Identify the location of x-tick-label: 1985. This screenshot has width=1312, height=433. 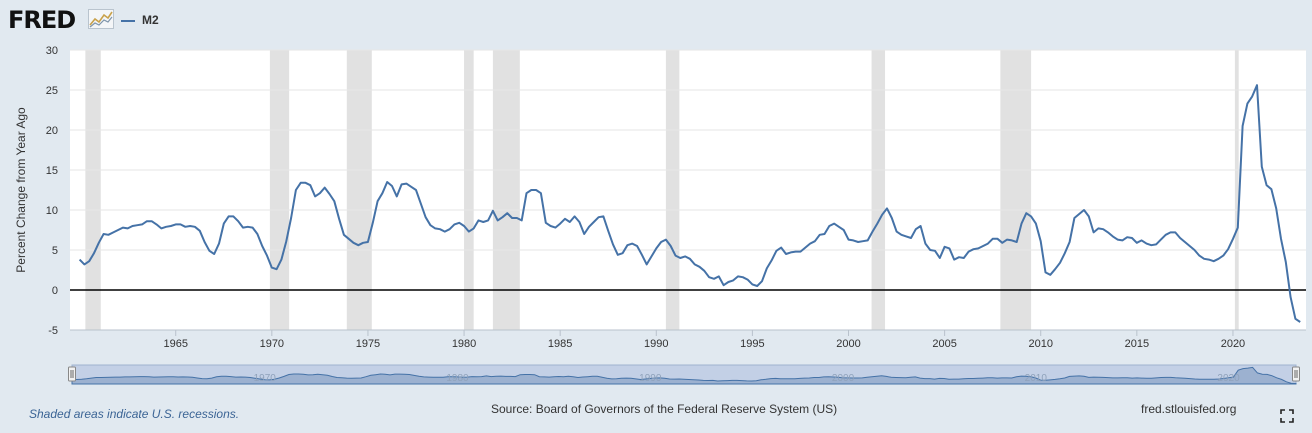
(560, 344).